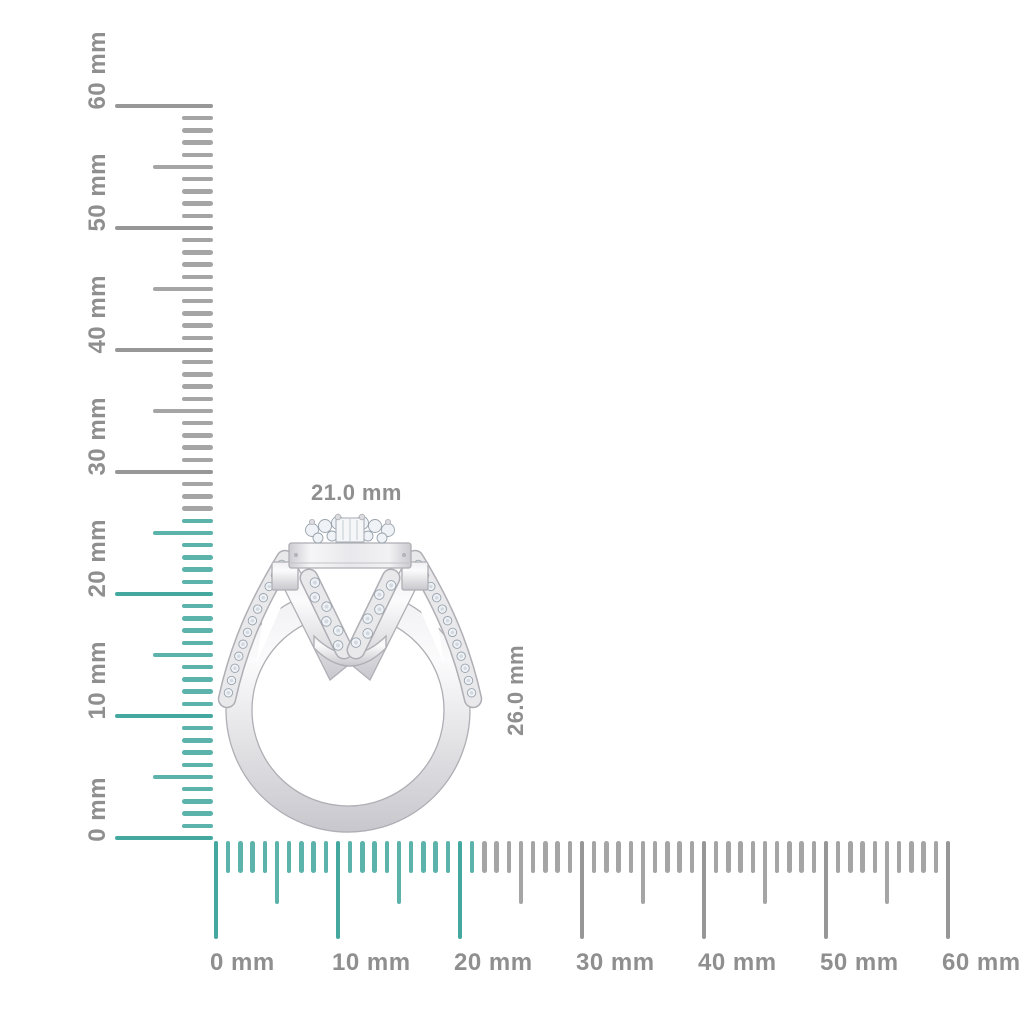 The height and width of the screenshot is (1024, 1024). I want to click on ruler-label: 0 mm, so click(97, 809).